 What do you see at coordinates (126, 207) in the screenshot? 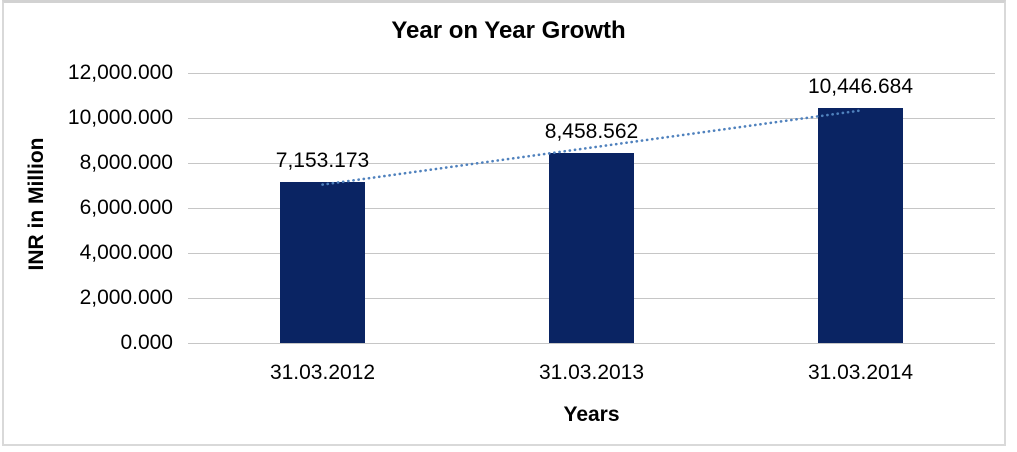
I see `y-tick-label: 6,000.000` at bounding box center [126, 207].